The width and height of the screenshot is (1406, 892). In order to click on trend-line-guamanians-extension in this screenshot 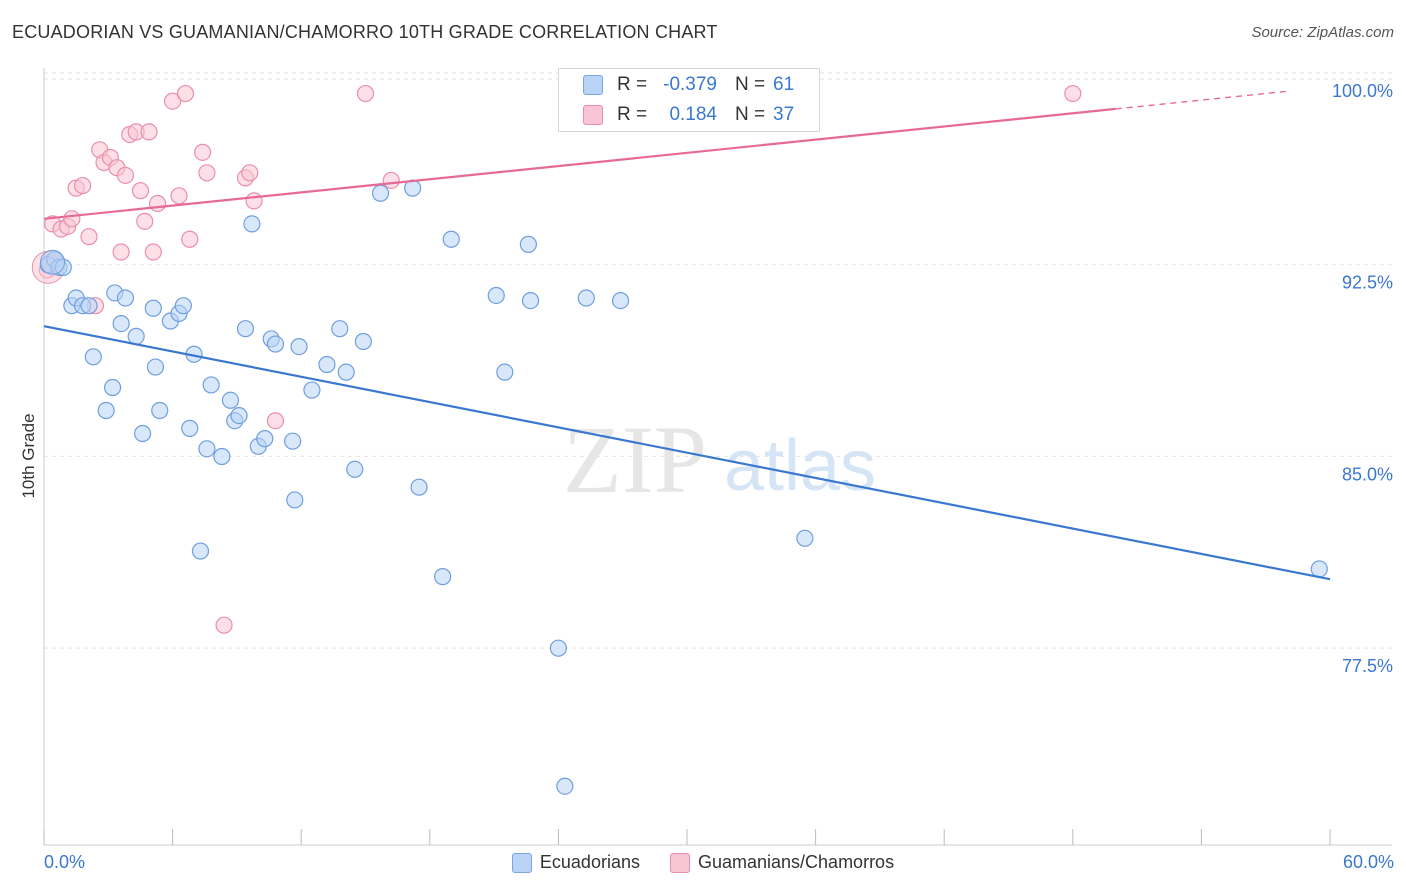, I will do `click(1201, 100)`.